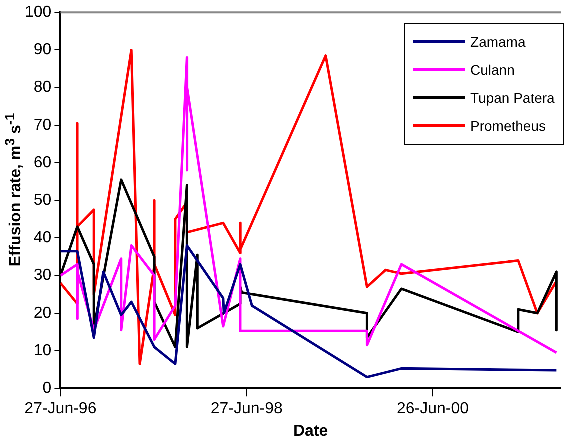  What do you see at coordinates (43, 238) in the screenshot?
I see `y-tick-label: 40` at bounding box center [43, 238].